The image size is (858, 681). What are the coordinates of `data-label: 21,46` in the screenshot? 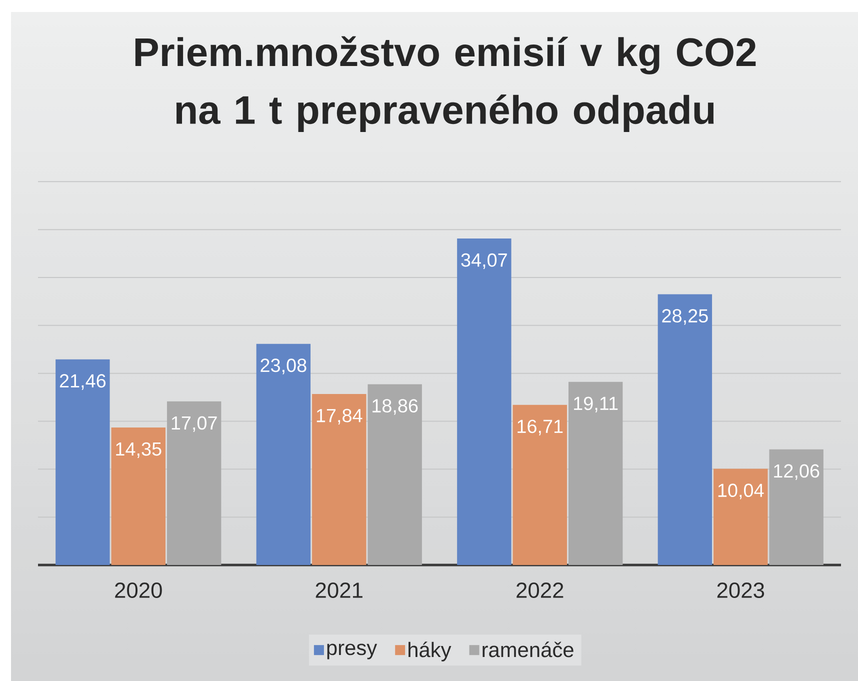 It's located at (83, 382).